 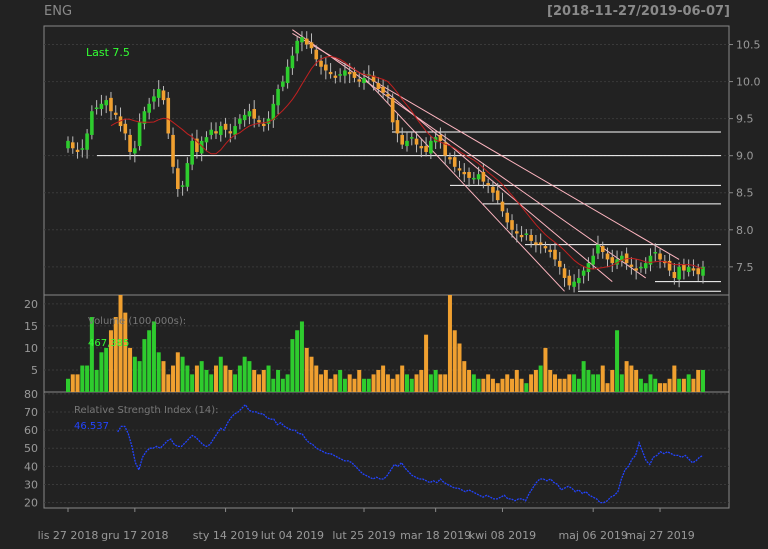 I want to click on x-tick-label: lis 27 2018, so click(x=68, y=535).